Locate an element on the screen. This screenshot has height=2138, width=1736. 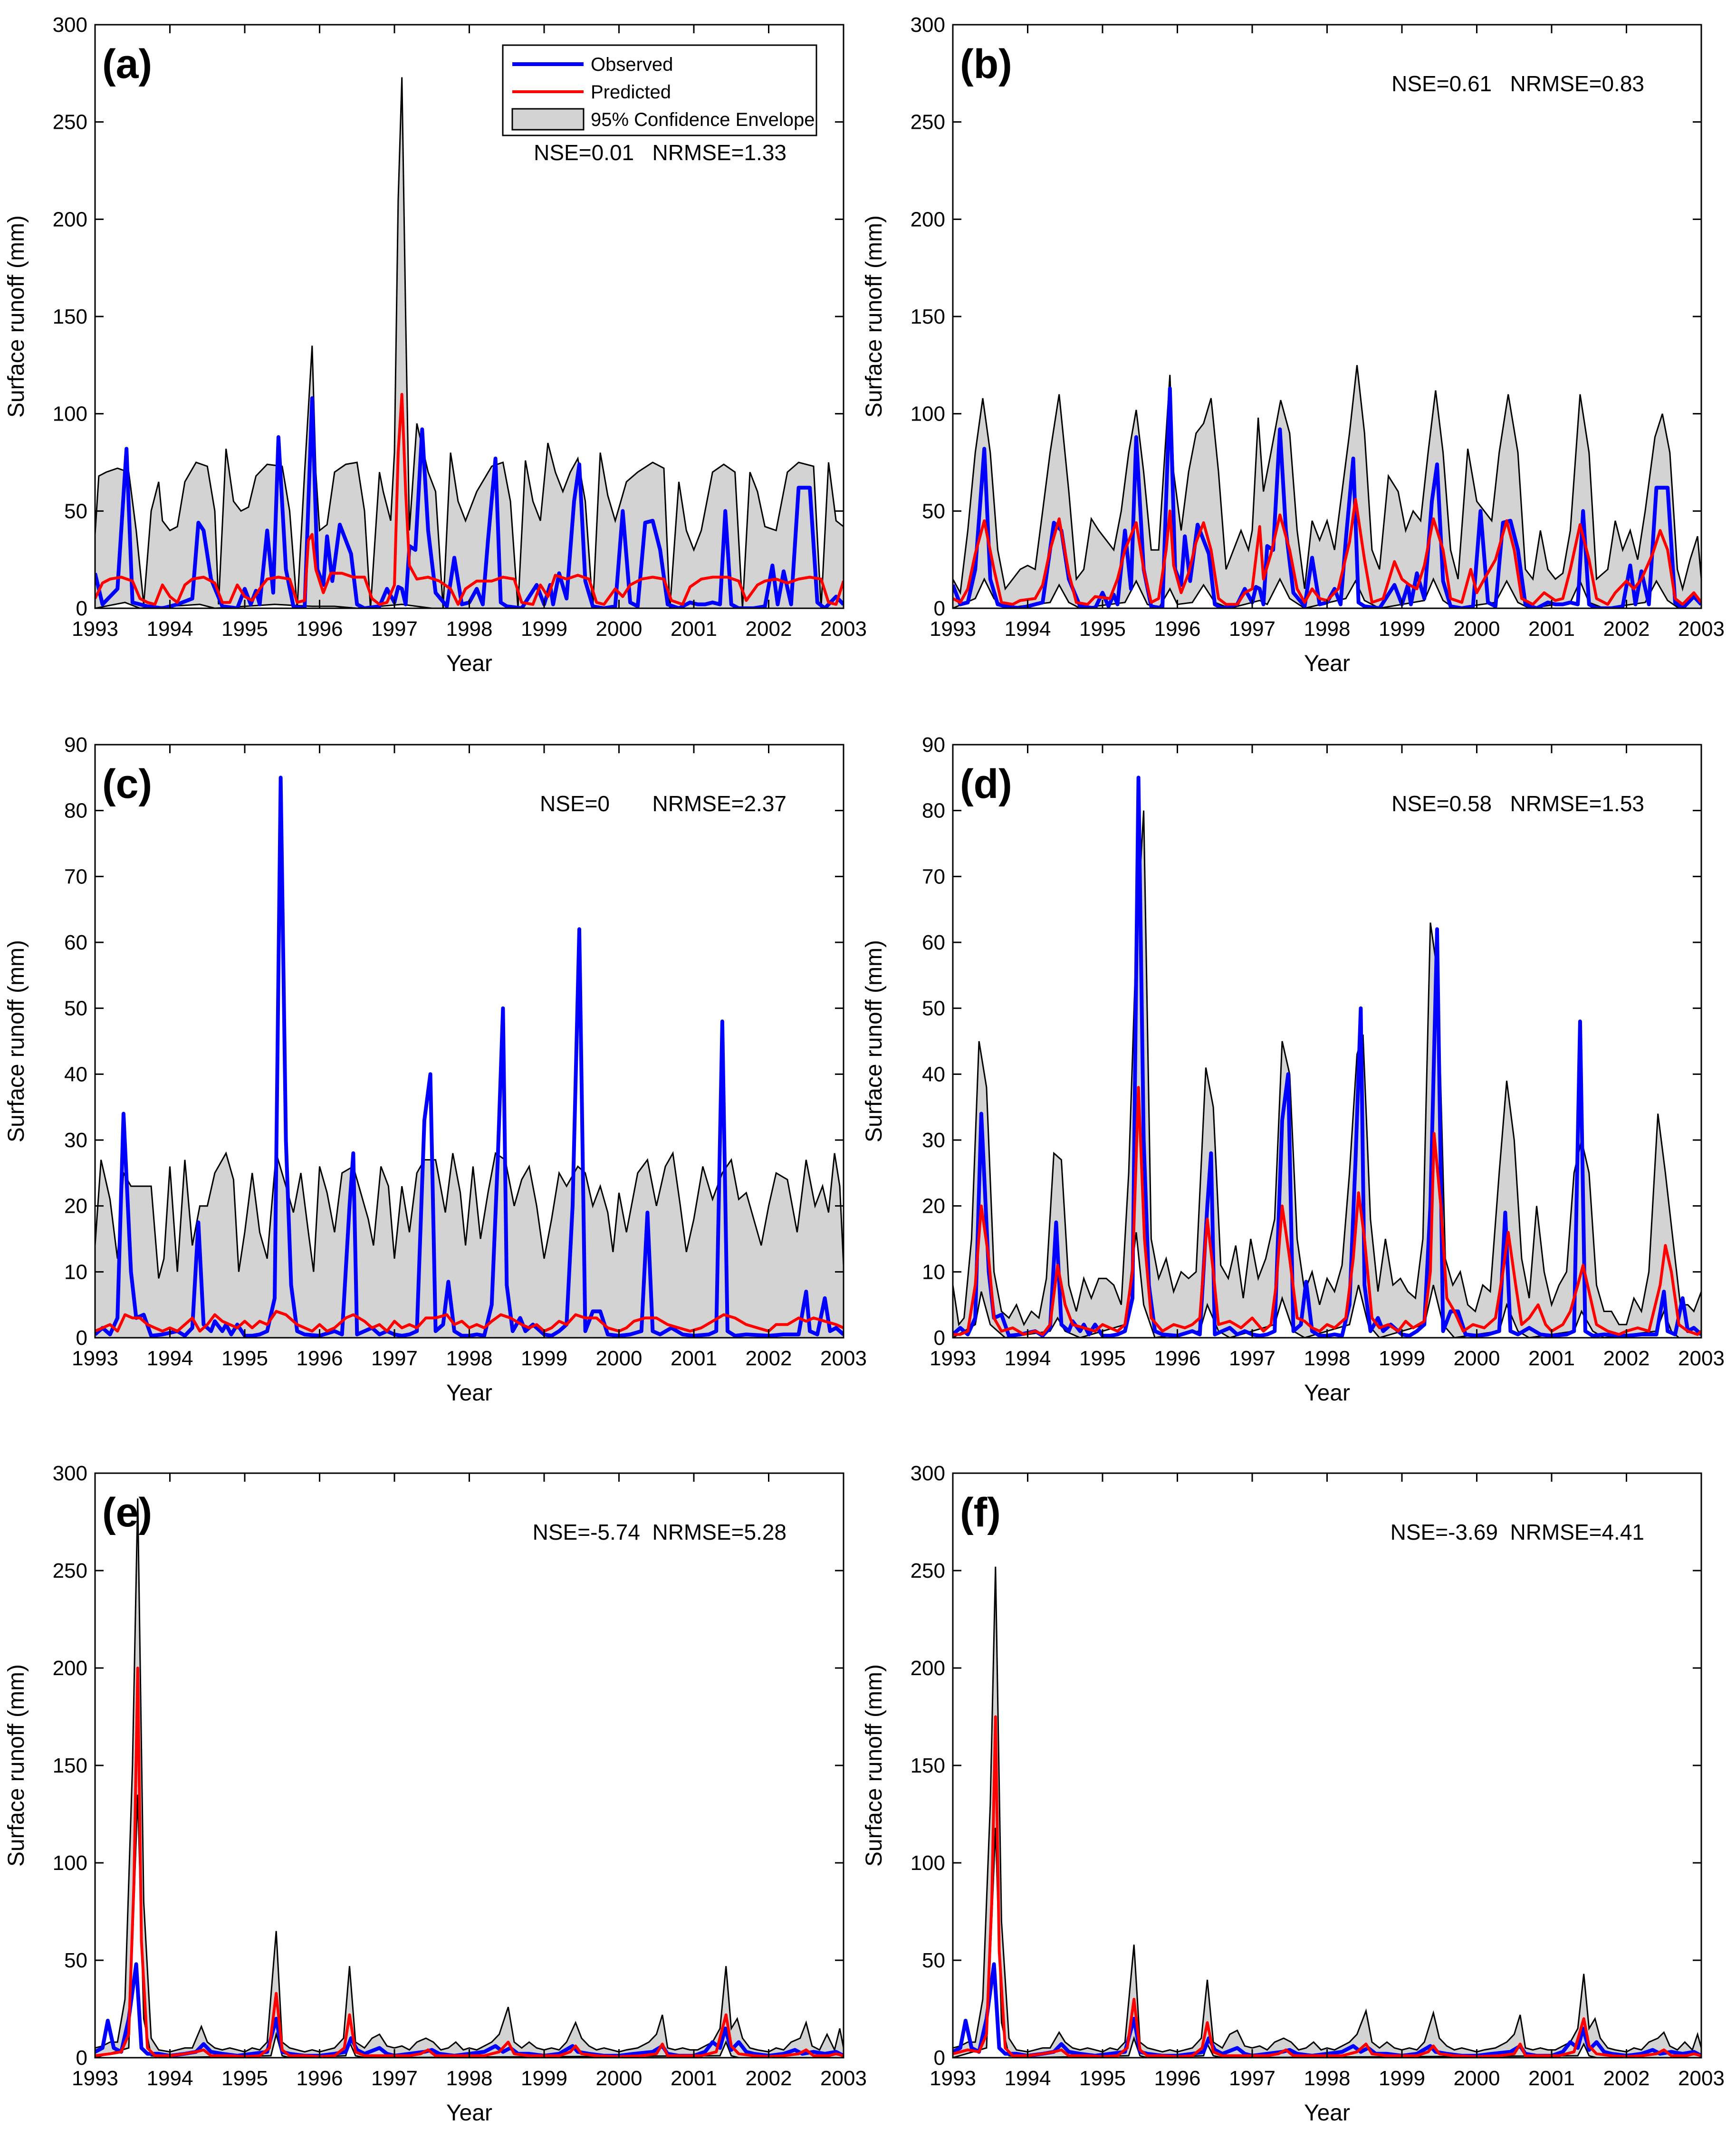
x-tick-label: 2003 is located at coordinates (1702, 629).